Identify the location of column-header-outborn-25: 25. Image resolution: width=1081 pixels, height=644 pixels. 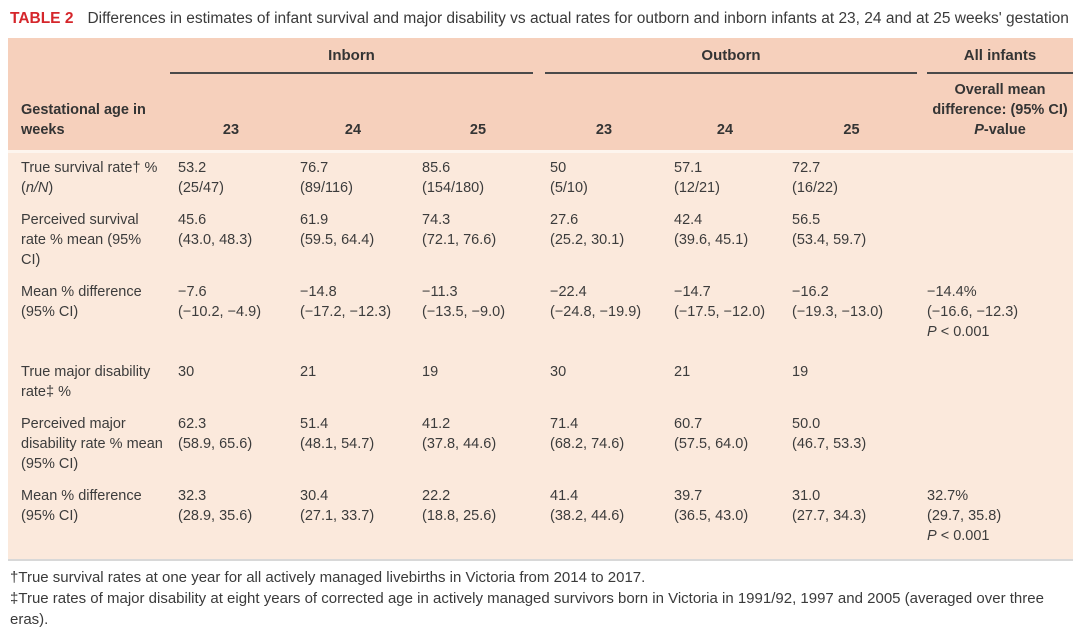
(851, 130).